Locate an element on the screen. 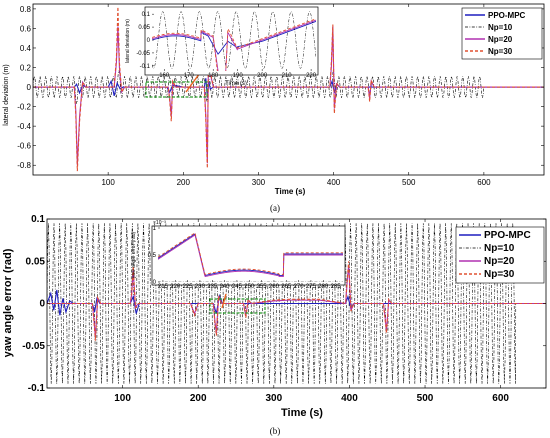 The height and width of the screenshot is (438, 550). chart-b-legend: PPO-MPC Np=10 Np=20 Np=30 is located at coordinates (500, 255).